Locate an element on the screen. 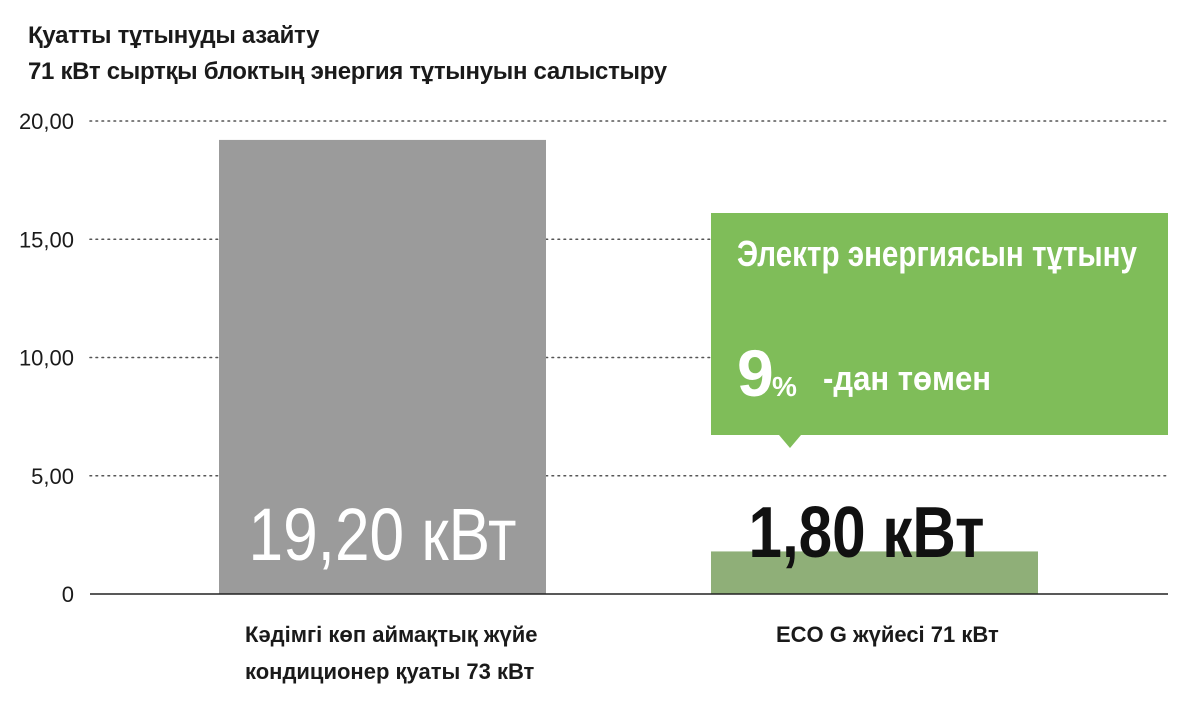  callout-percent: % is located at coordinates (784, 386).